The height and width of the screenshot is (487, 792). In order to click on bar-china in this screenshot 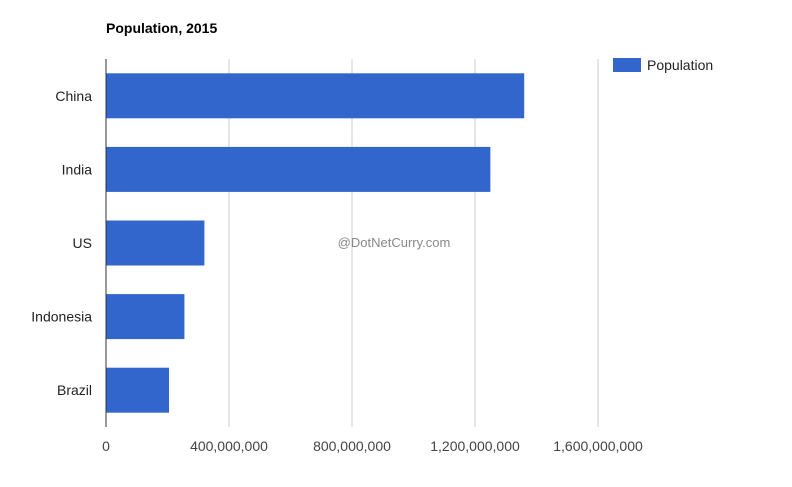, I will do `click(315, 96)`.